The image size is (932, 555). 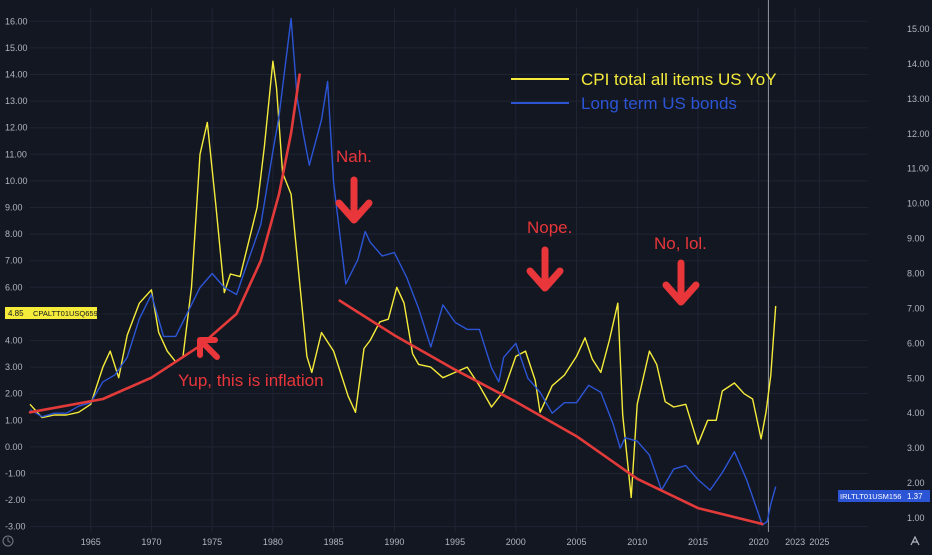 I want to click on x-tick-label: 1985, so click(x=334, y=542).